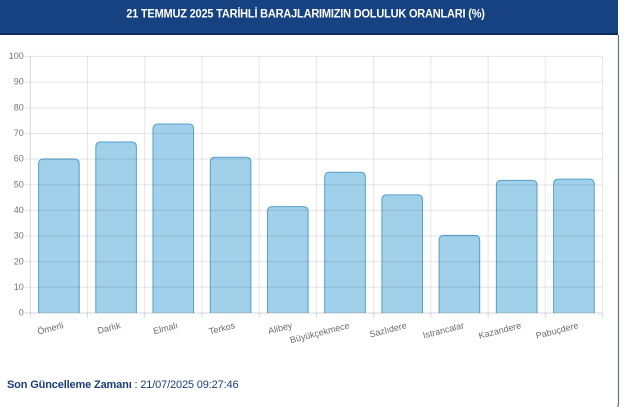 The width and height of the screenshot is (640, 407). Describe the element at coordinates (16, 56) in the screenshot. I see `svg-text: 100` at that location.